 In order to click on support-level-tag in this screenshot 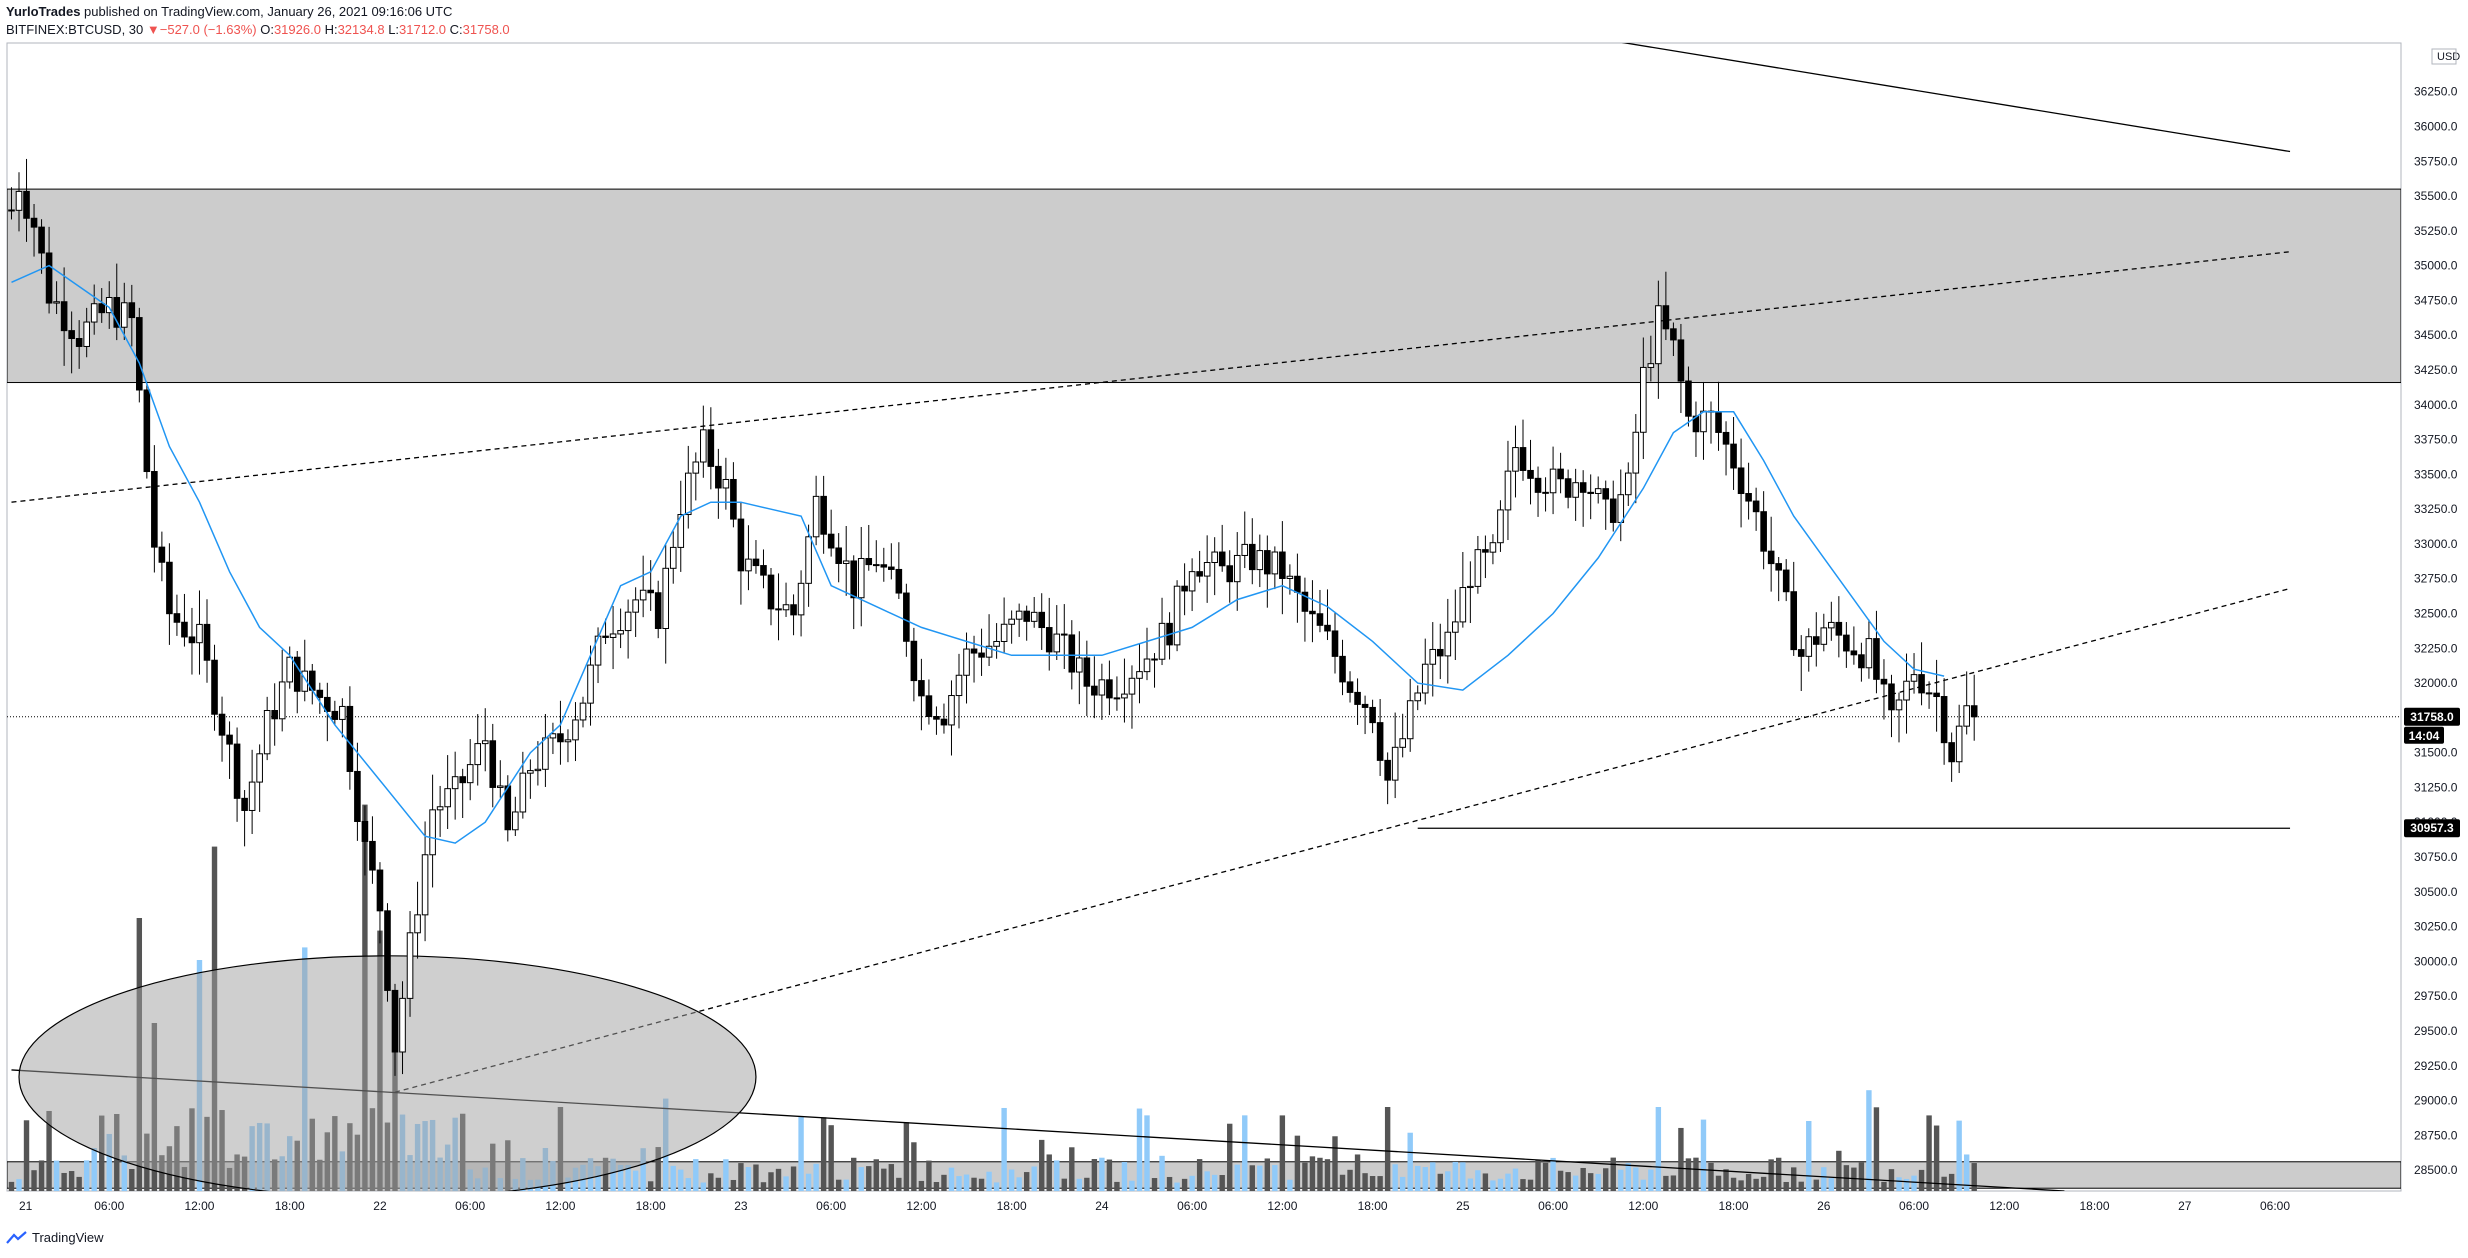, I will do `click(2432, 828)`.